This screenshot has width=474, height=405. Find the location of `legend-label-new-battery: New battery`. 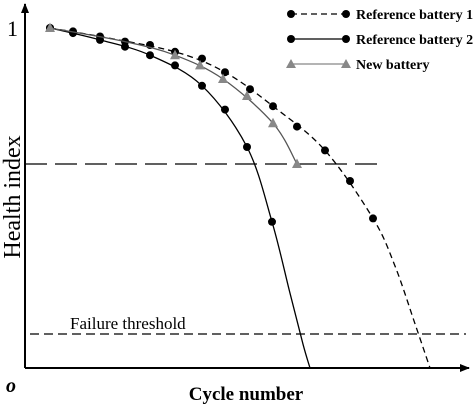

legend-label-new-battery: New battery is located at coordinates (392, 65).